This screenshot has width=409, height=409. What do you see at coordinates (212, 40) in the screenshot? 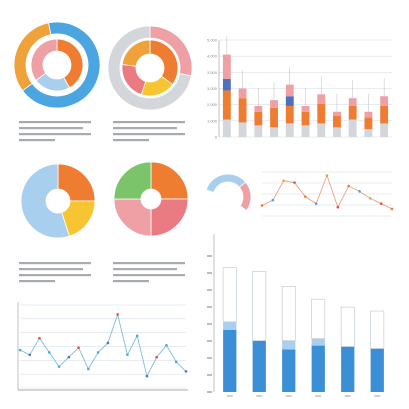
I see `y-tick-label: 5,000` at bounding box center [212, 40].